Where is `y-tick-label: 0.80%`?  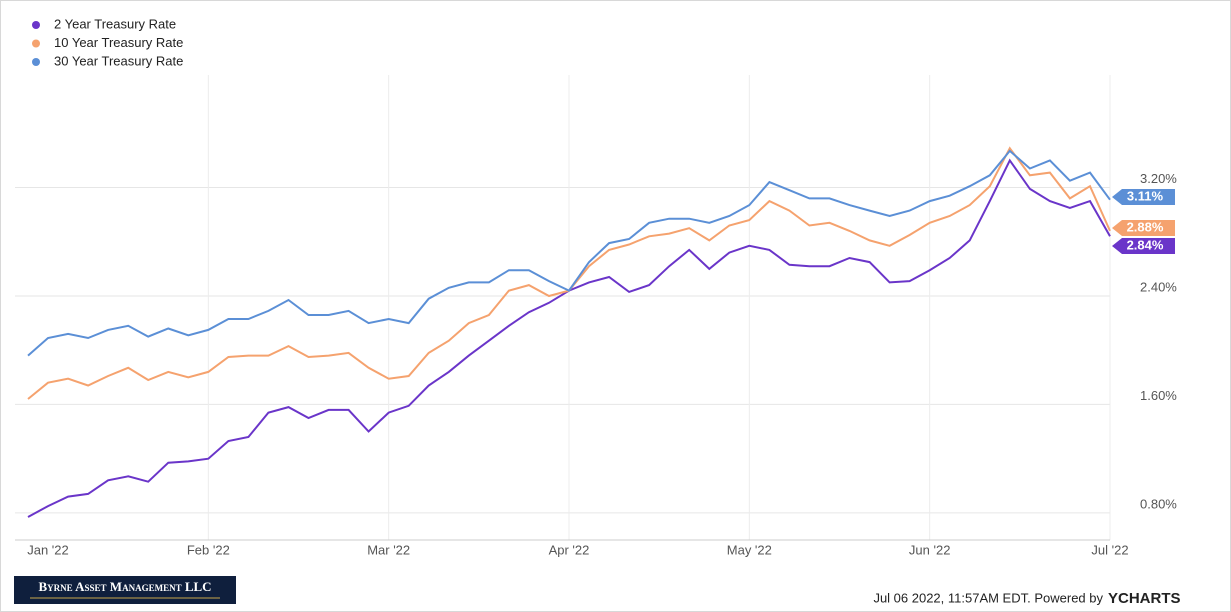 y-tick-label: 0.80% is located at coordinates (1158, 503).